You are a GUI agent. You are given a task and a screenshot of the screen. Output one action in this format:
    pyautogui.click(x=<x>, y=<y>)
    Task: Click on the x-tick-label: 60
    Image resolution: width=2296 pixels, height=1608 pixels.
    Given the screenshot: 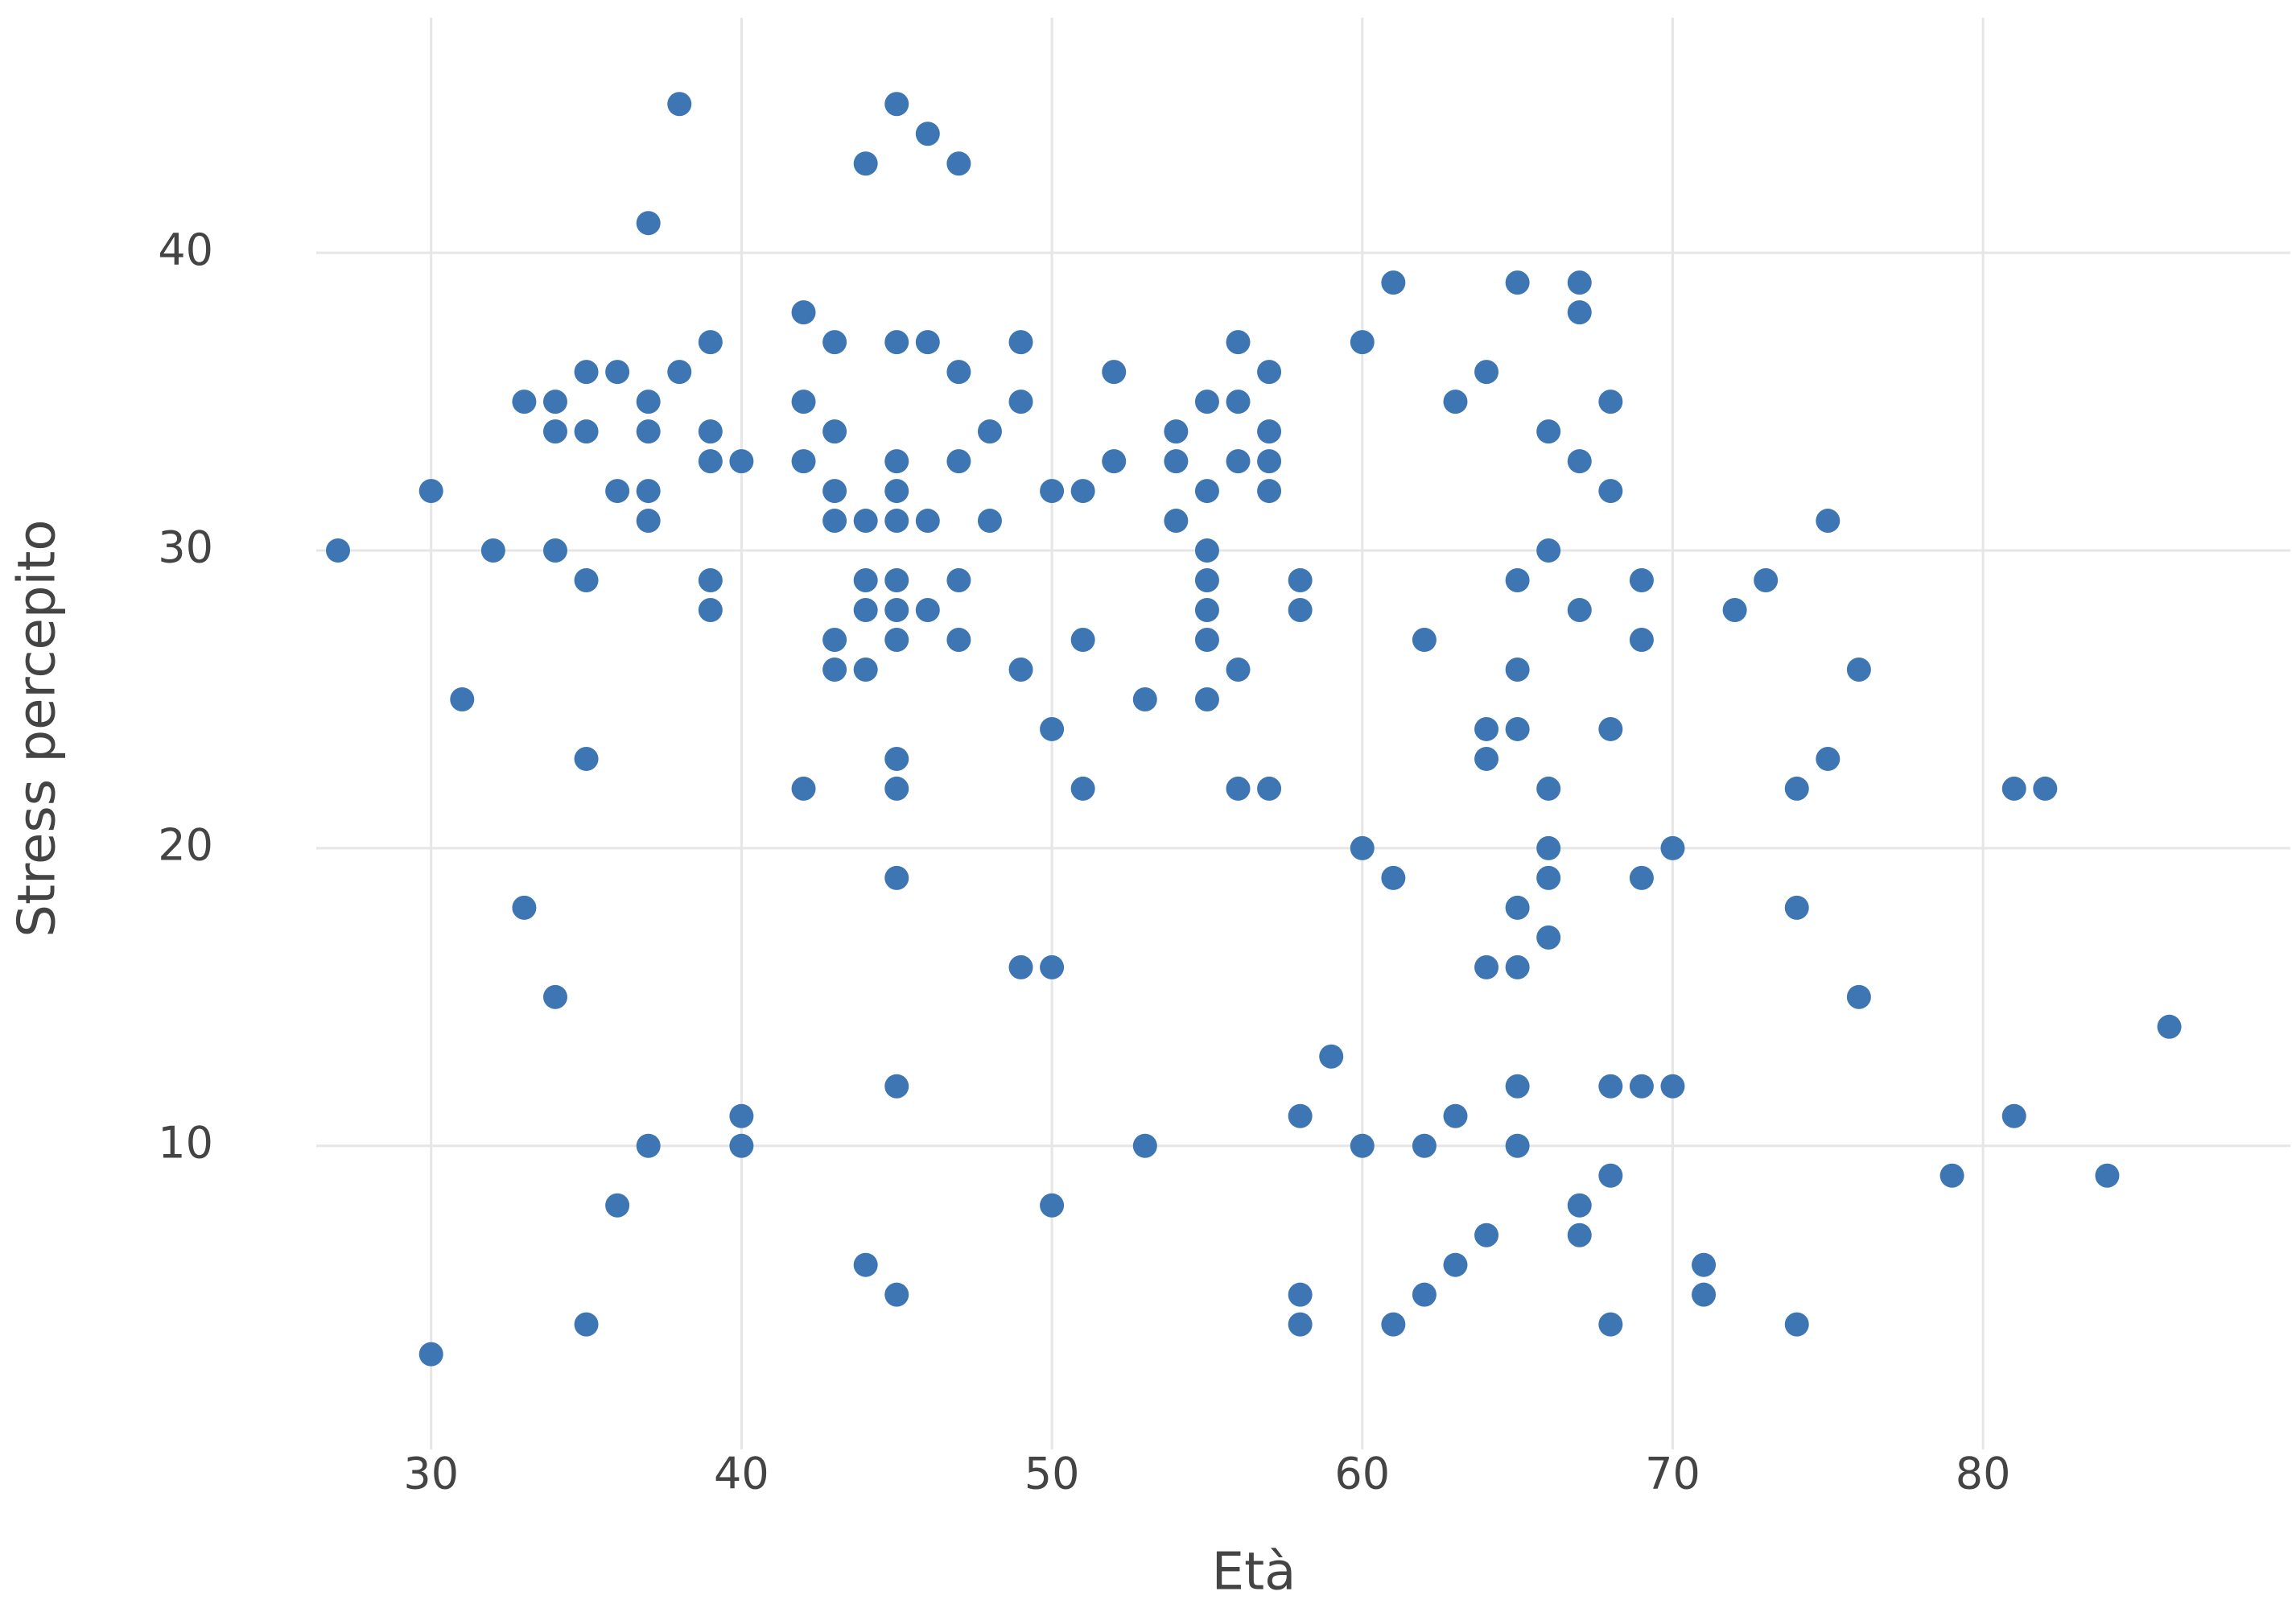 What is the action you would take?
    pyautogui.click(x=1362, y=1474)
    